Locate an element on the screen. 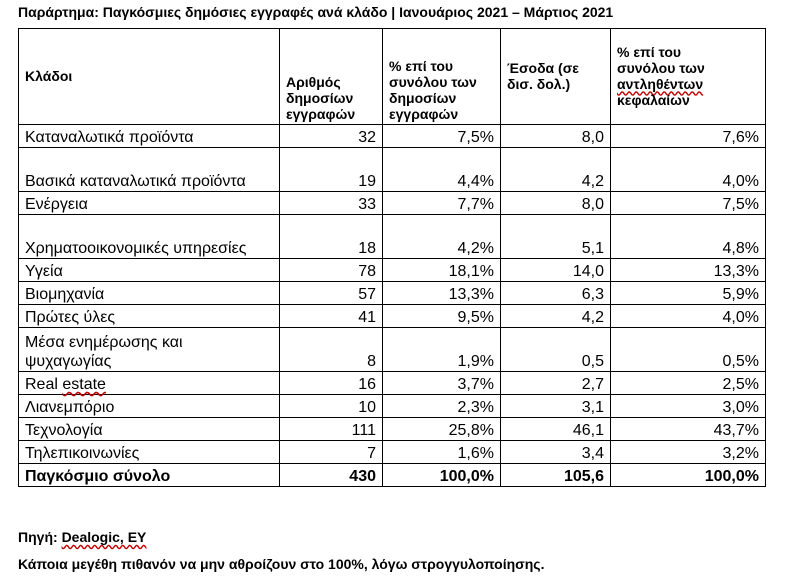 The width and height of the screenshot is (787, 583). table-row: Καταναλωτικά προϊόντα 32 7,5% 8,0 7,6% is located at coordinates (392, 136).